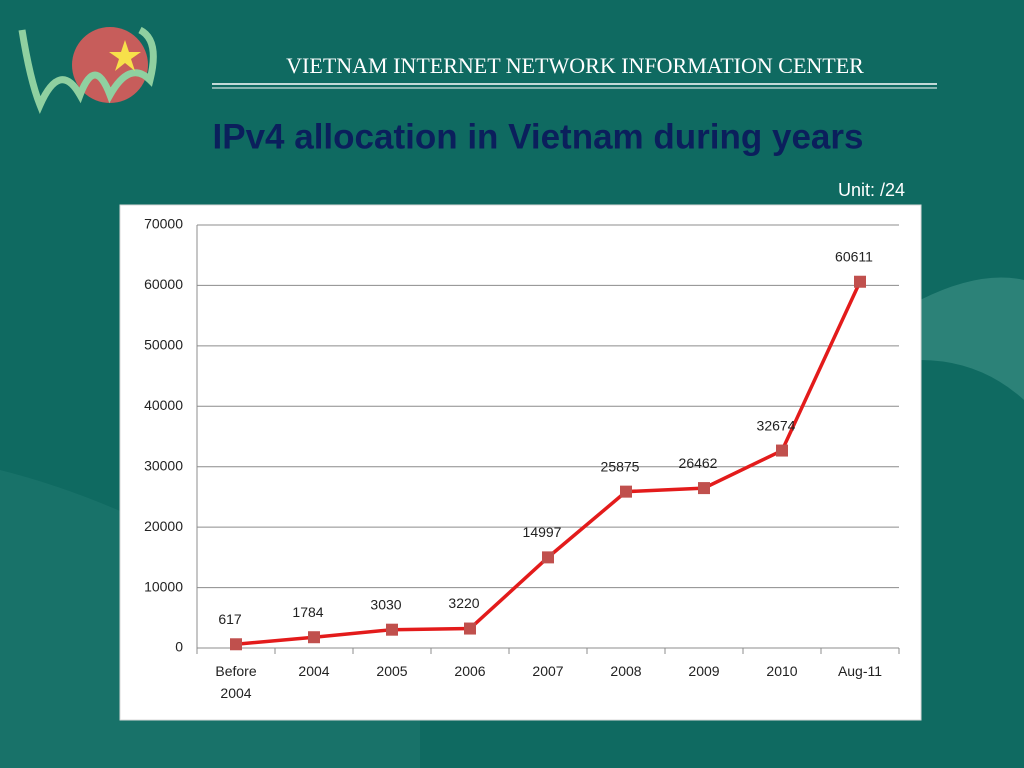 This screenshot has height=768, width=1024. Describe the element at coordinates (972, 338) in the screenshot. I see `decor-wave` at that location.